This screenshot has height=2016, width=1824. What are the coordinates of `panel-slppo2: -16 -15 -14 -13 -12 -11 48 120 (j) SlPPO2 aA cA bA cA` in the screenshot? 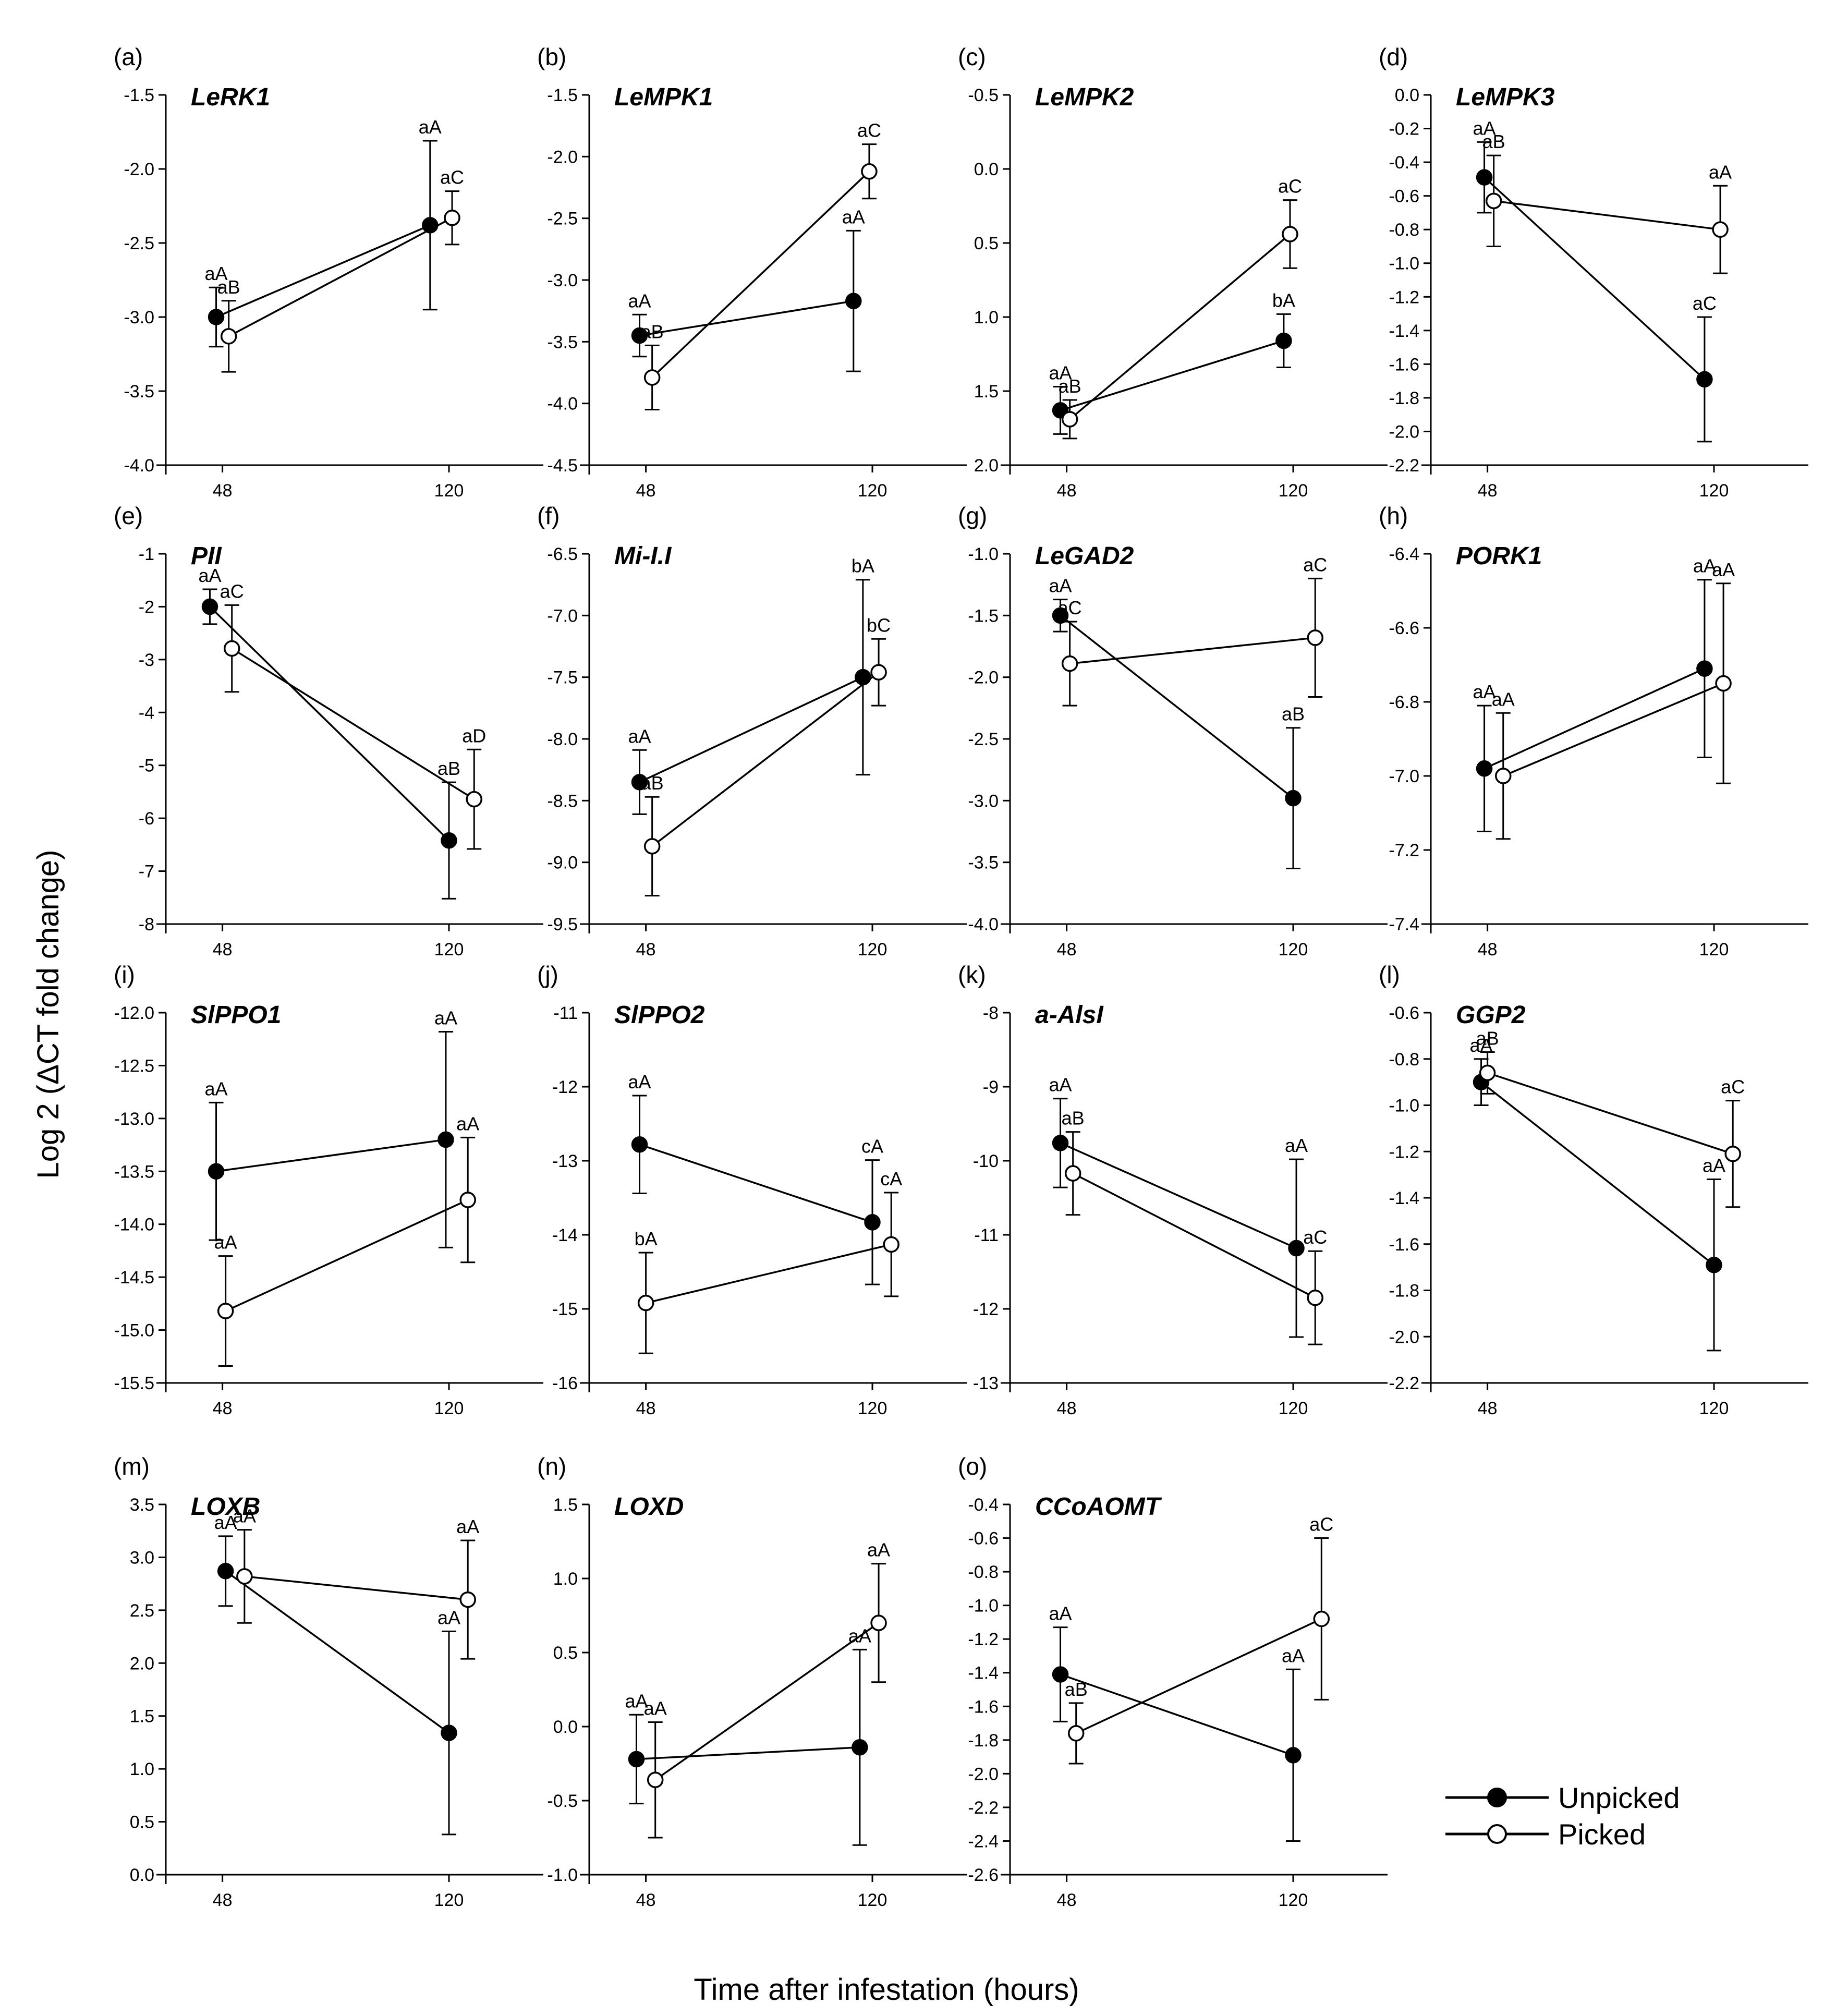 It's located at (752, 1189).